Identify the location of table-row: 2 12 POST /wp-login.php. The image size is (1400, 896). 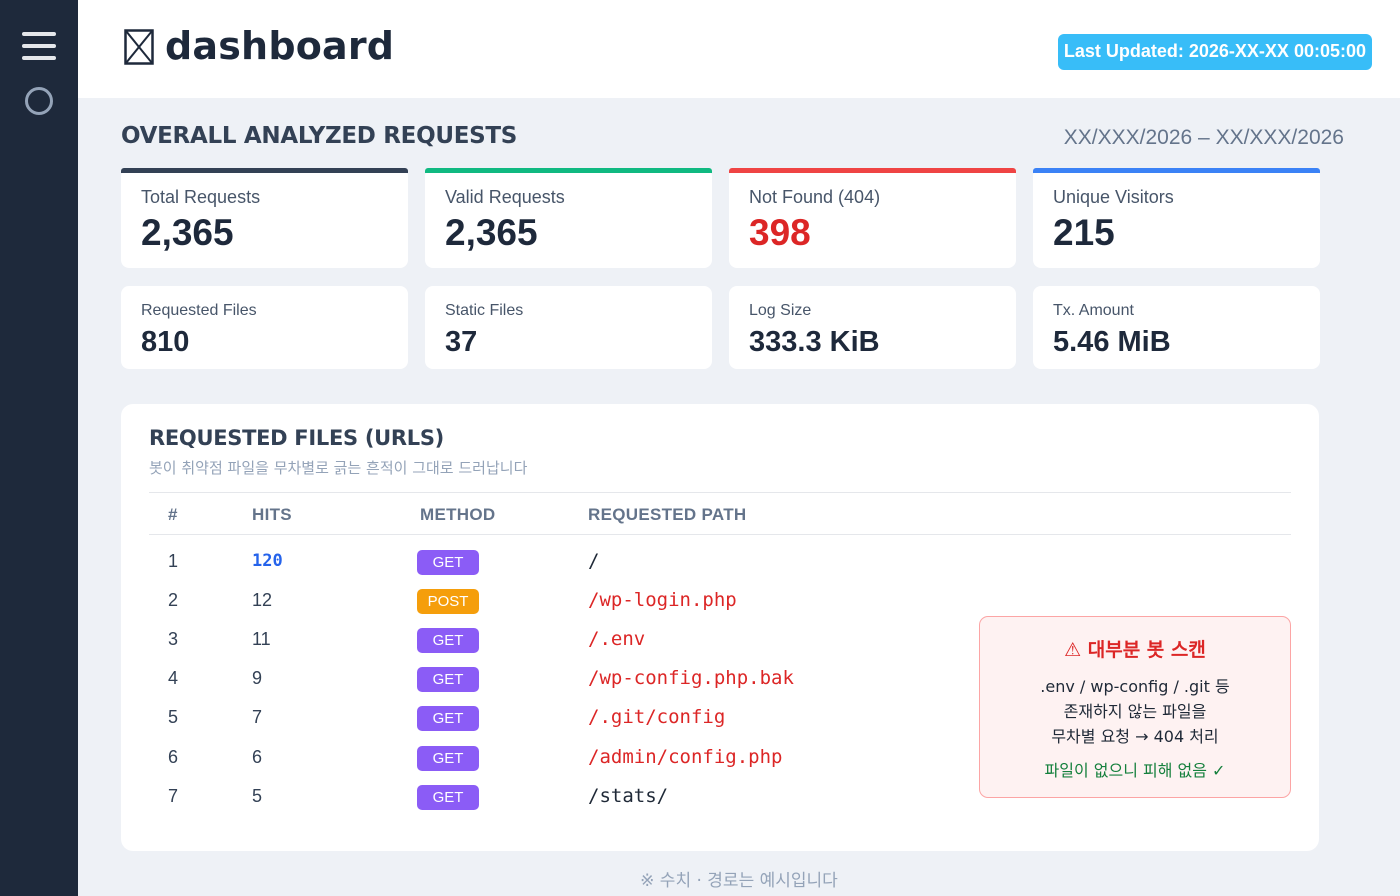
(541, 602).